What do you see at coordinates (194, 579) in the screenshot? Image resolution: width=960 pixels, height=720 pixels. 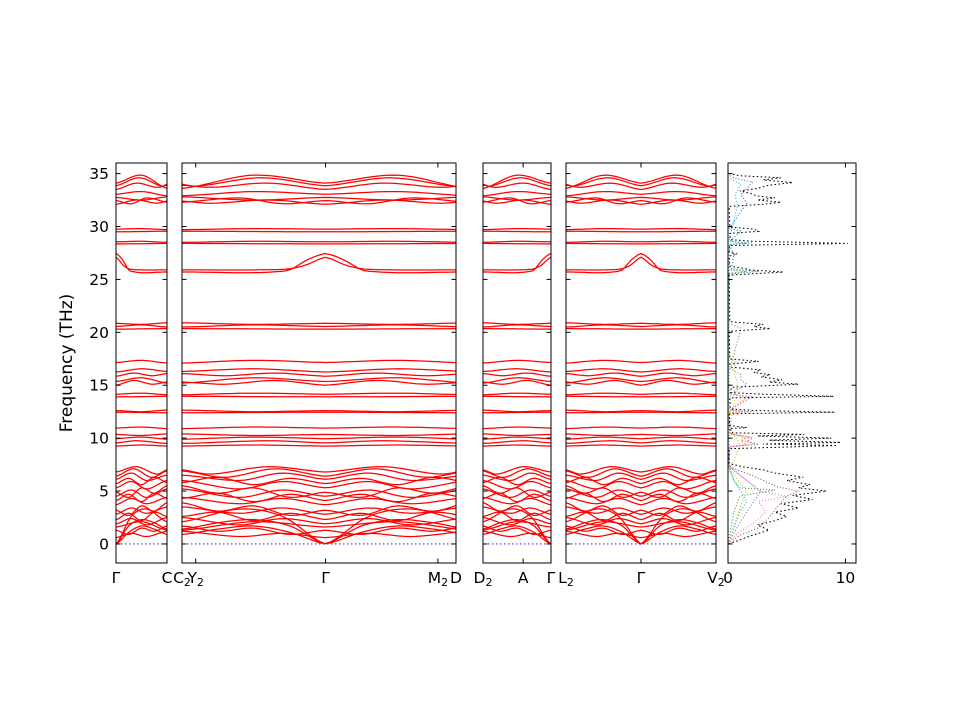 I see `kpoint-label: Y2` at bounding box center [194, 579].